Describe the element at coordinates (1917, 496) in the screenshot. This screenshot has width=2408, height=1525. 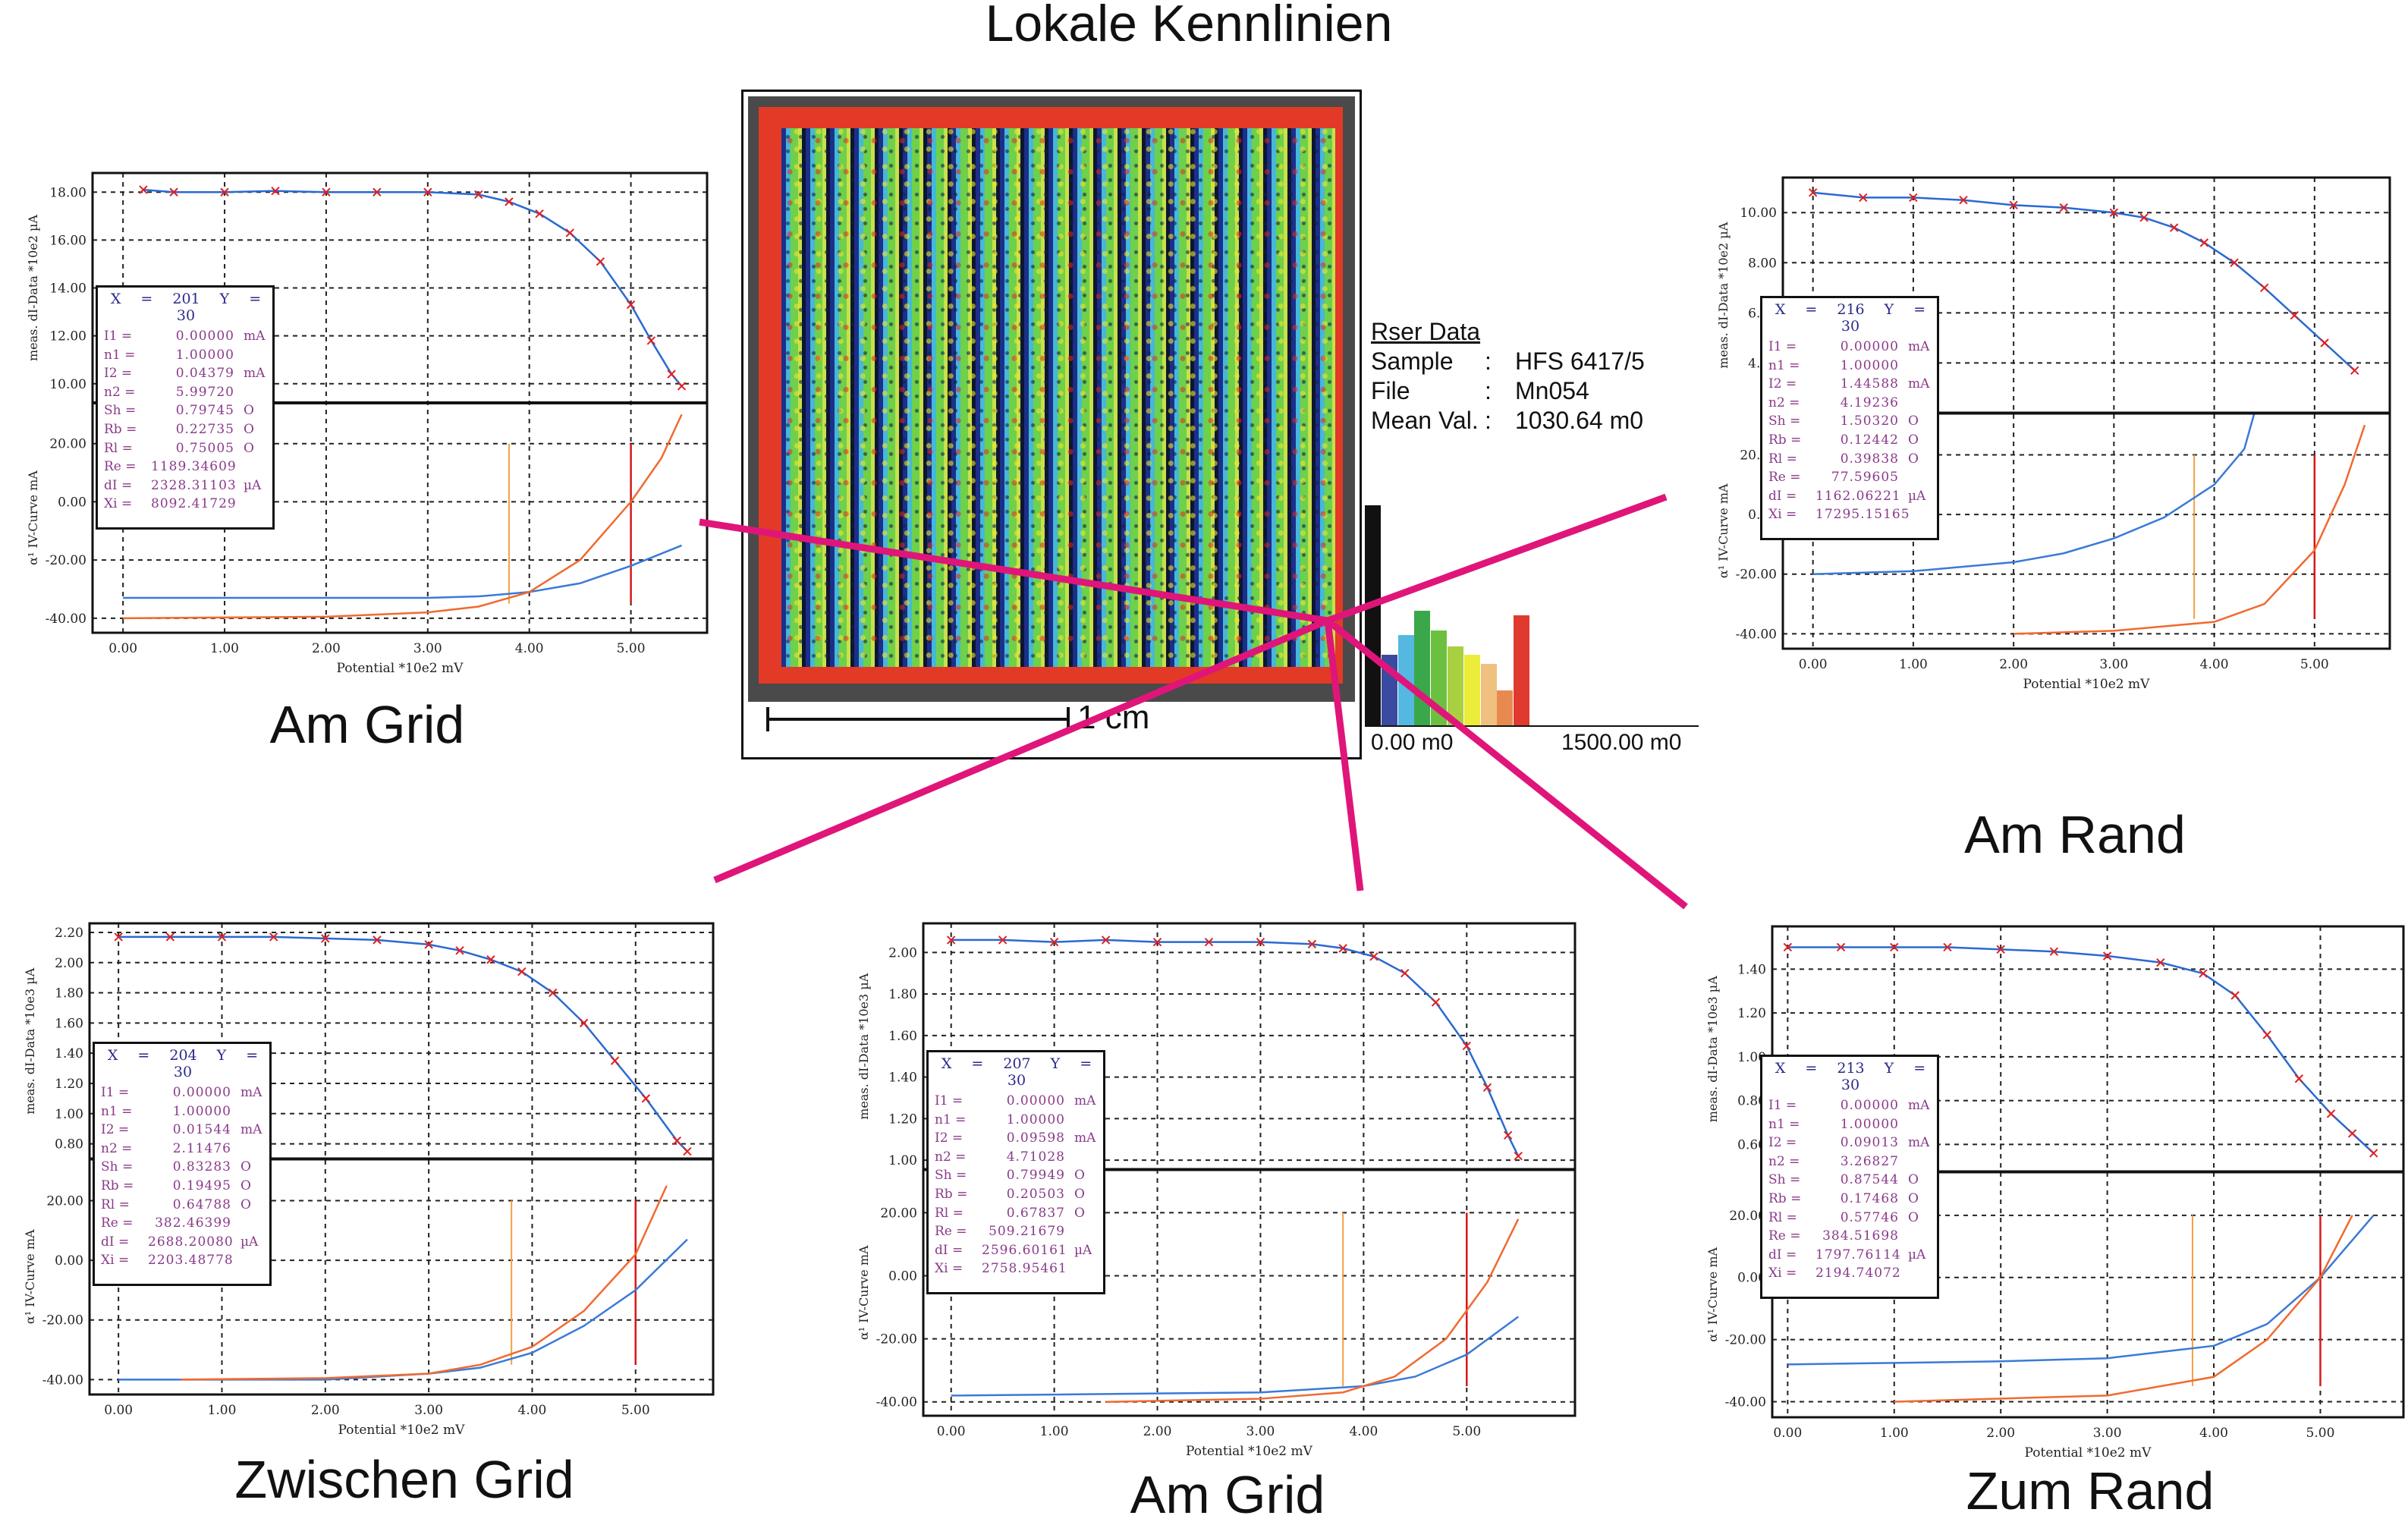
I see `parameter-unit: µA` at that location.